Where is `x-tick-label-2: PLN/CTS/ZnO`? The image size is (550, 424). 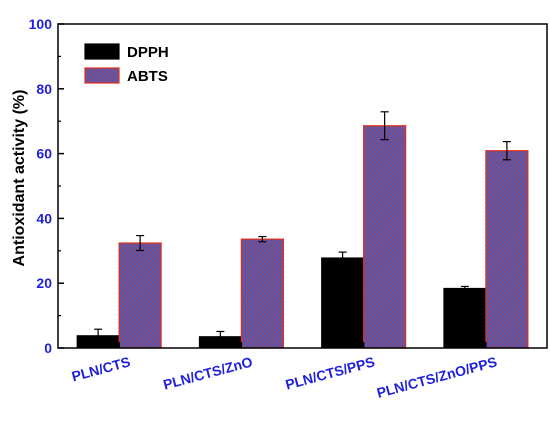 x-tick-label-2: PLN/CTS/ZnO is located at coordinates (207, 372).